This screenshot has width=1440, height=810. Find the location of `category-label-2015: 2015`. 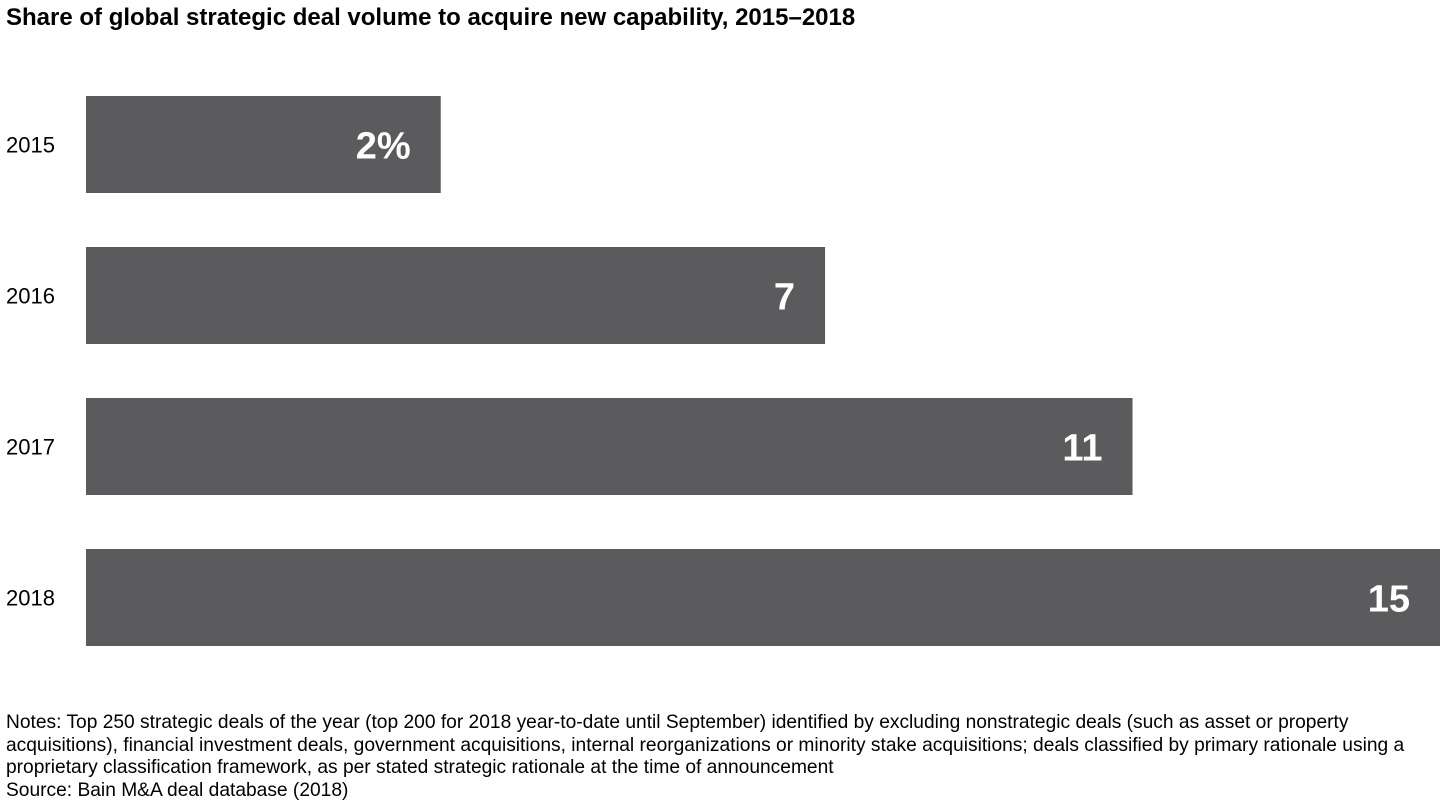

category-label-2015: 2015 is located at coordinates (30, 145).